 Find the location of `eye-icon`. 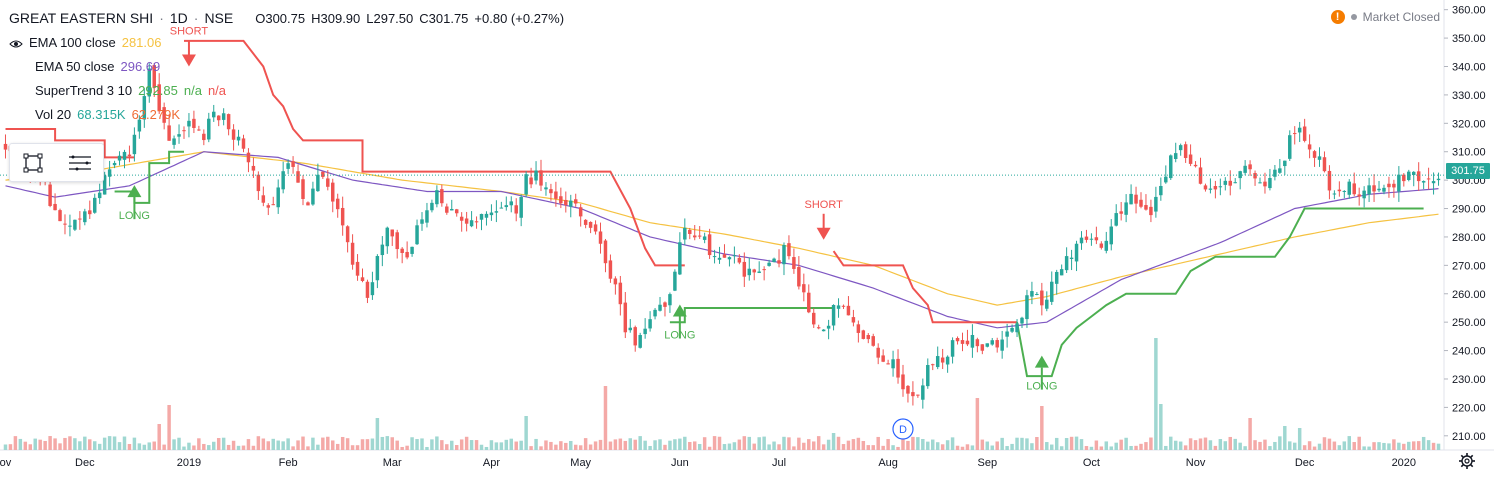

eye-icon is located at coordinates (16, 42).